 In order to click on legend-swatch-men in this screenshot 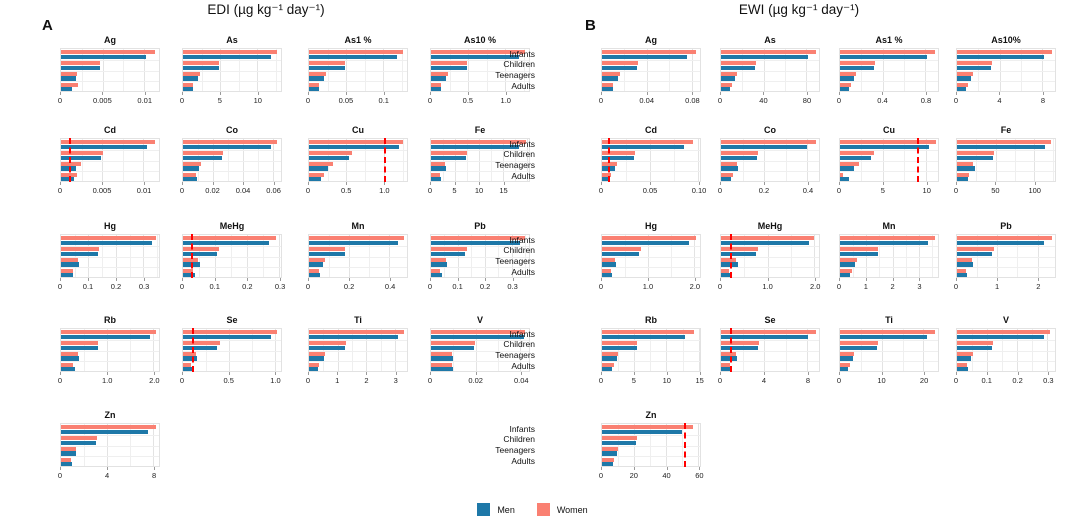, I will do `click(484, 509)`.